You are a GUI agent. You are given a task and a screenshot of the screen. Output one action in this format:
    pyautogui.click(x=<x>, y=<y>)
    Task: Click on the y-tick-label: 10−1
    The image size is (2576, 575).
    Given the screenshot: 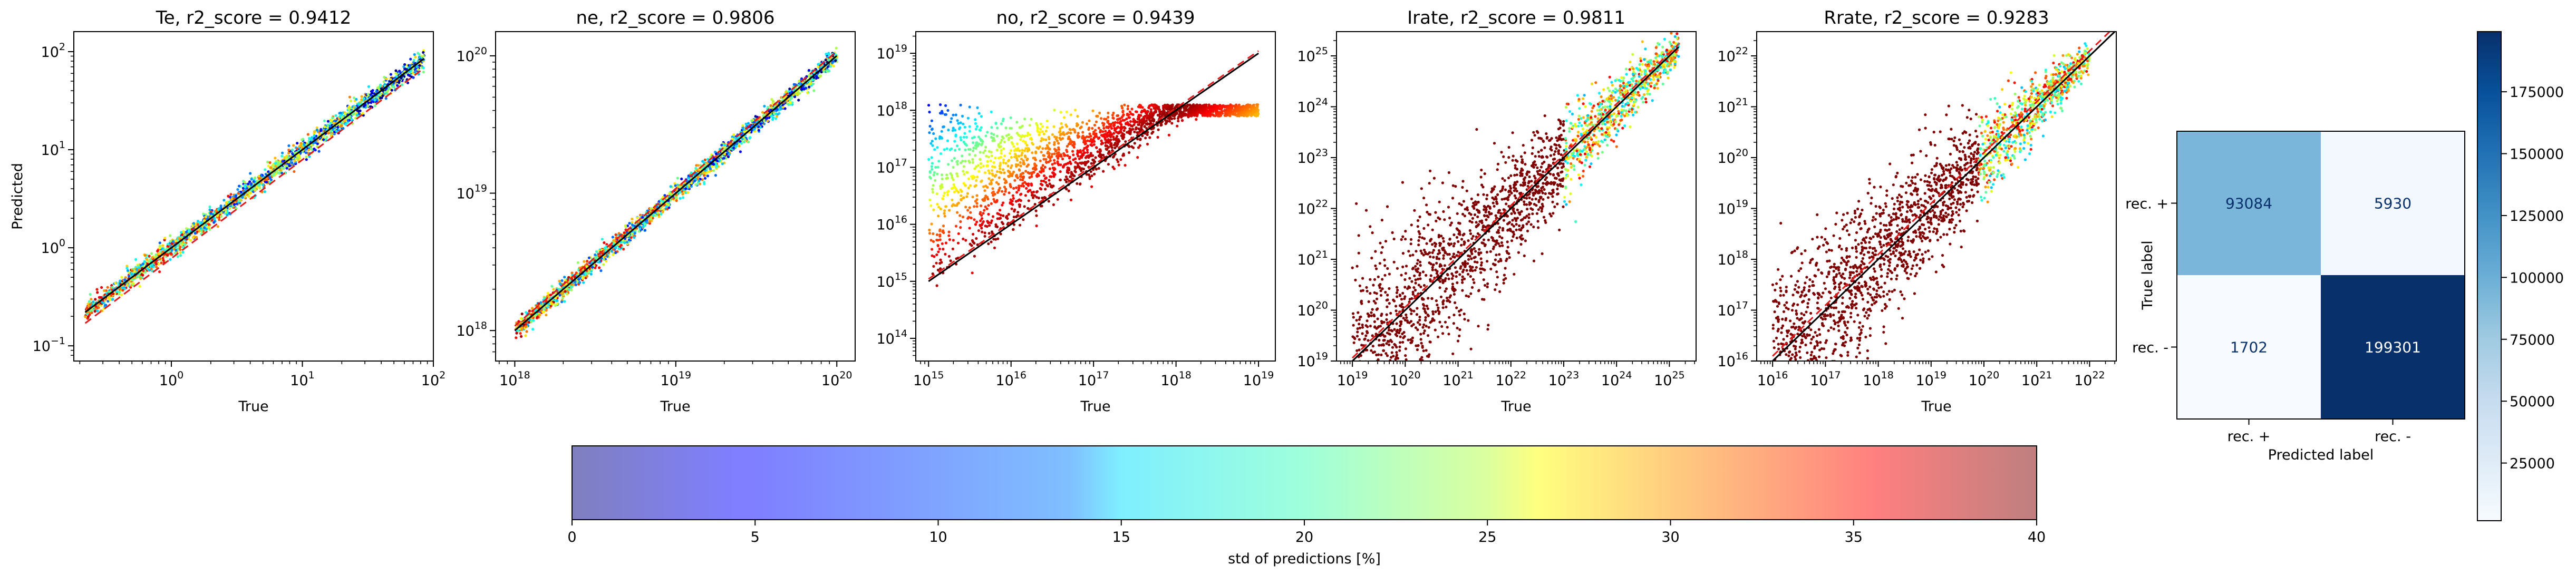 What is the action you would take?
    pyautogui.click(x=49, y=345)
    